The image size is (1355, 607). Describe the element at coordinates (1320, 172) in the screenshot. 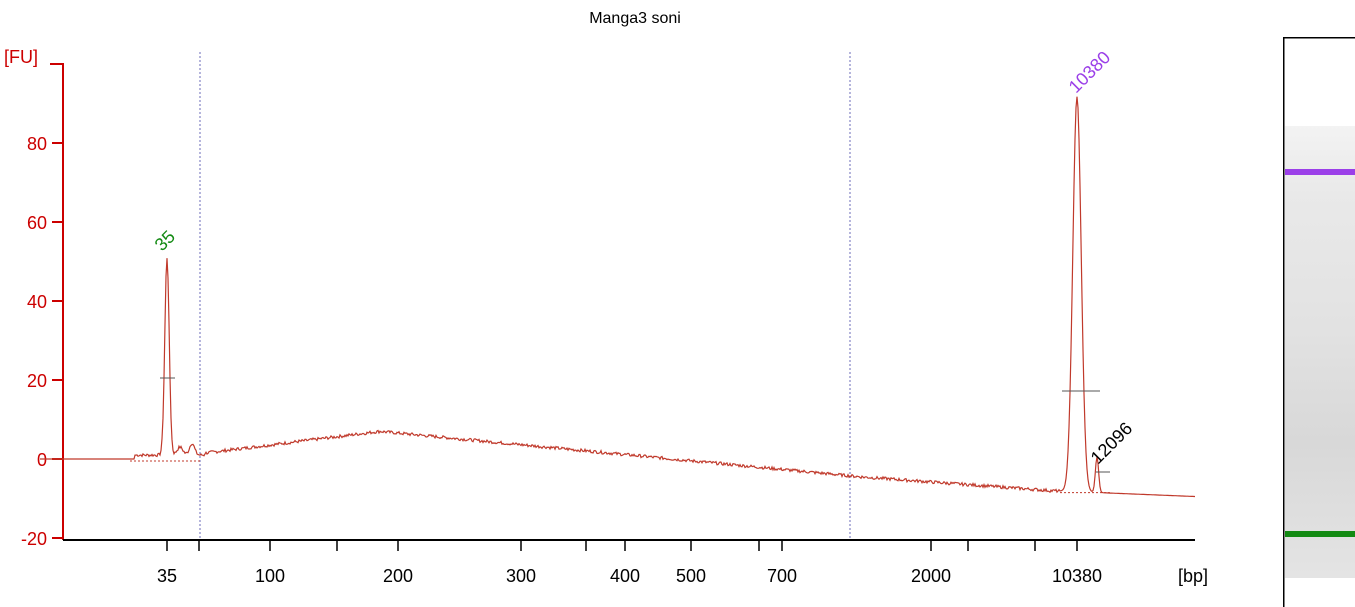

I see `upper-marker-band` at that location.